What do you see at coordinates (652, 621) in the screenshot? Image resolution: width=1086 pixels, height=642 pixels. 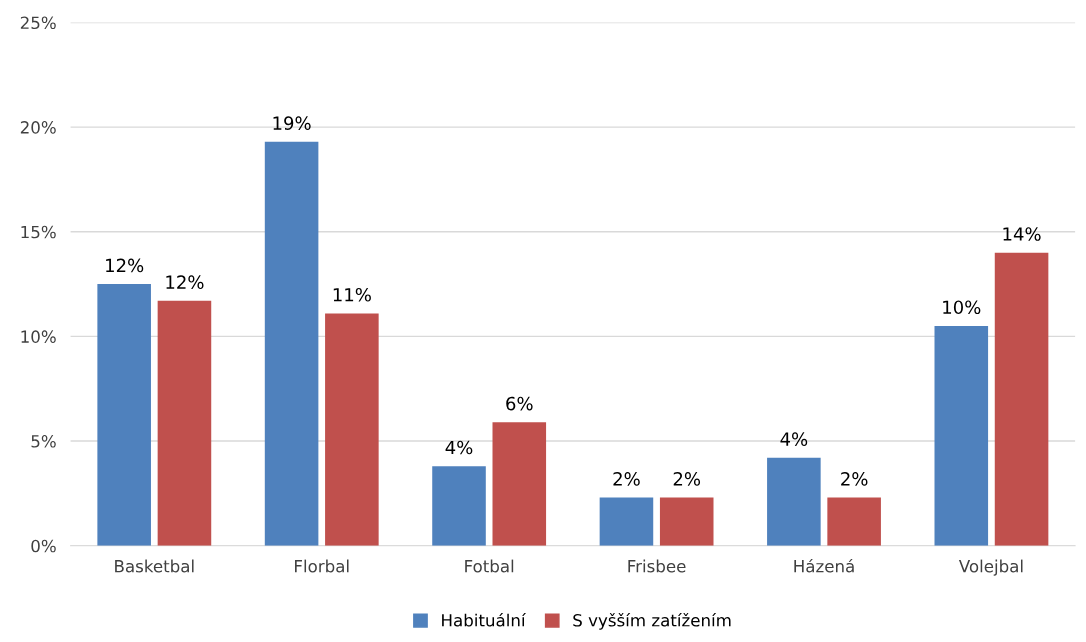 I see `legend-label: S vyšším zatížením` at bounding box center [652, 621].